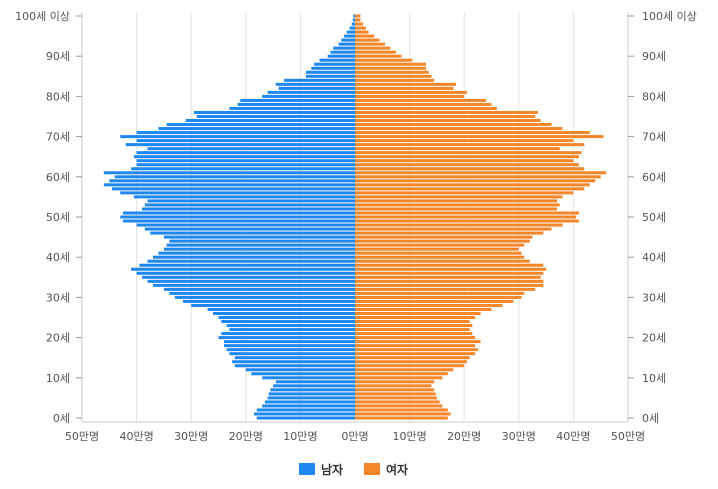 The height and width of the screenshot is (489, 718). Describe the element at coordinates (307, 469) in the screenshot. I see `legend-swatch-male` at that location.